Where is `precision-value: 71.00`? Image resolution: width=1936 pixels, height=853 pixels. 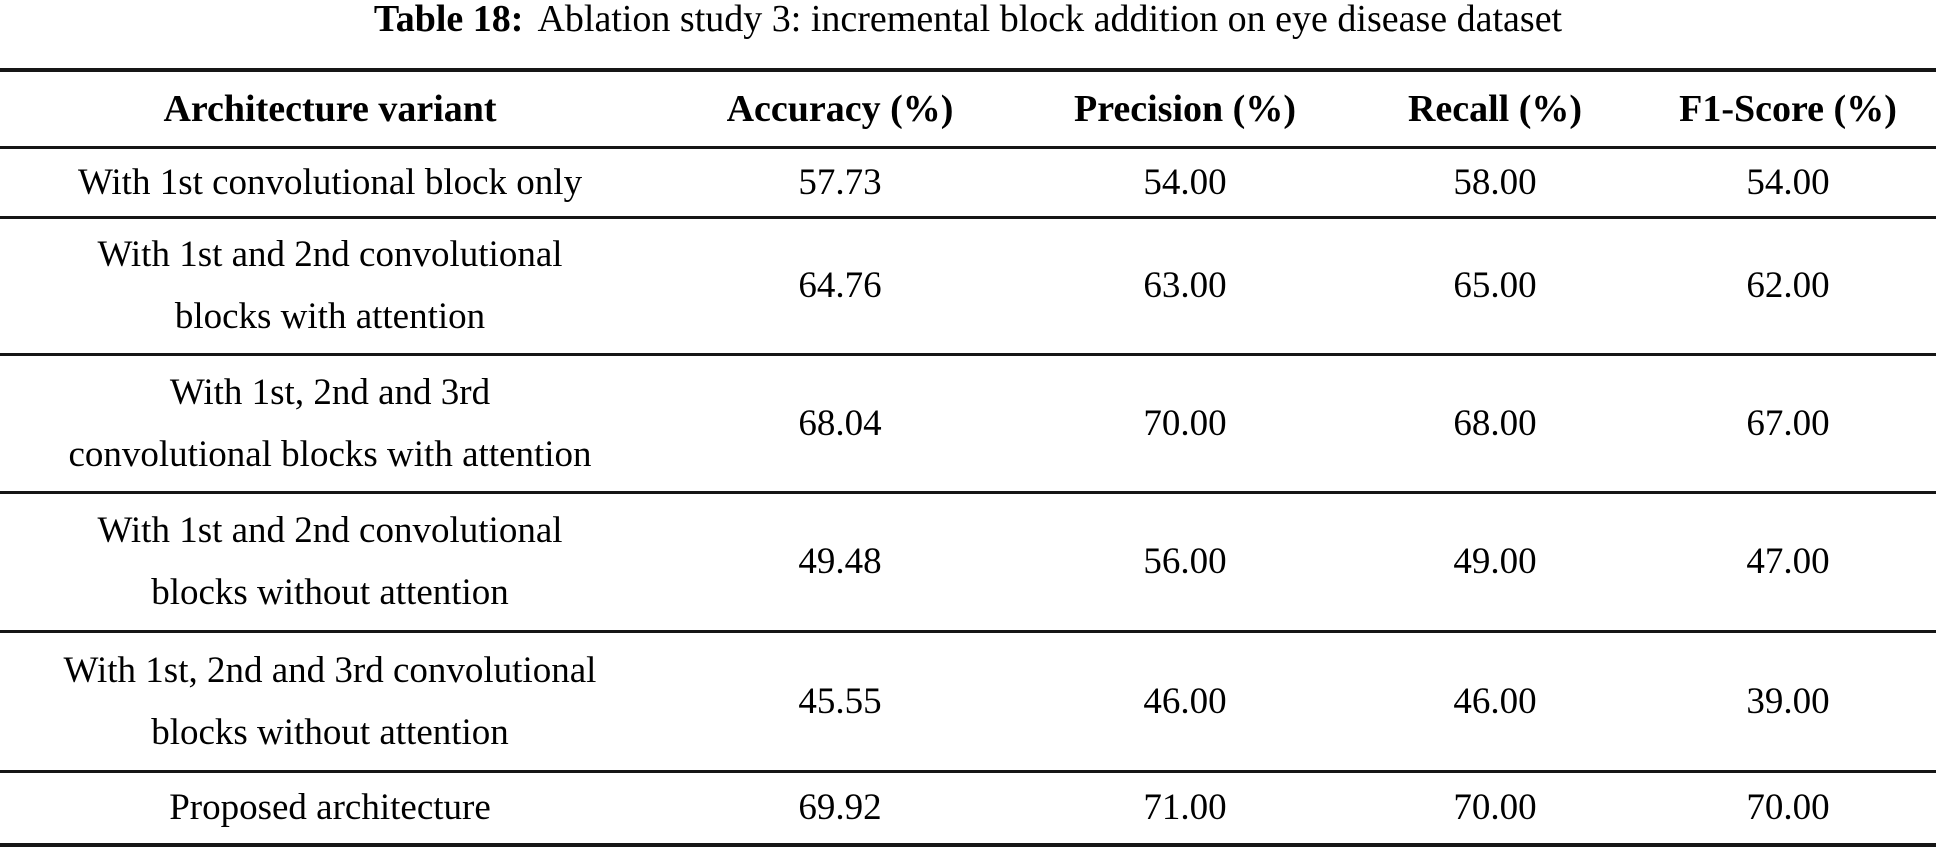
precision-value: 71.00 is located at coordinates (1185, 807).